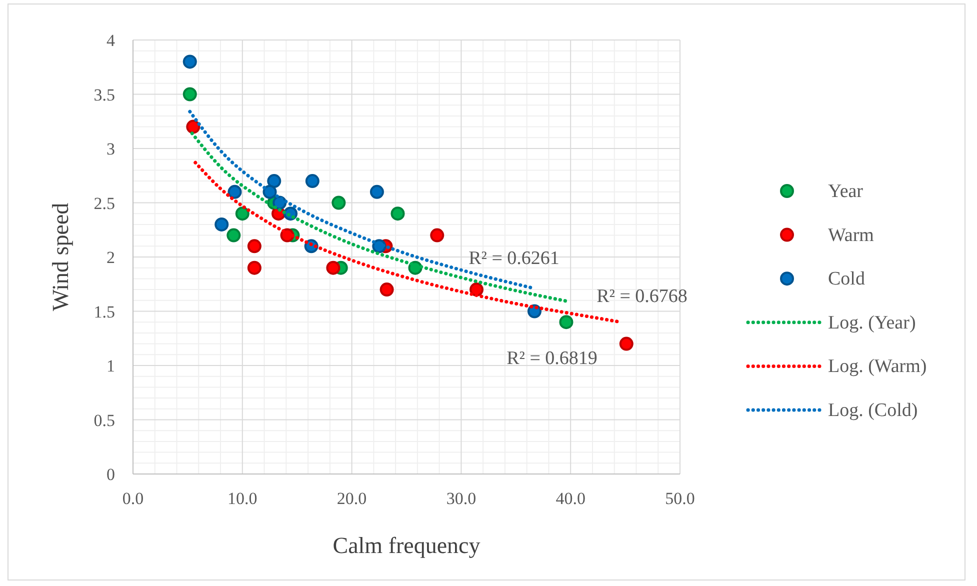 The height and width of the screenshot is (586, 977). I want to click on y-tick-label: 1, so click(110, 366).